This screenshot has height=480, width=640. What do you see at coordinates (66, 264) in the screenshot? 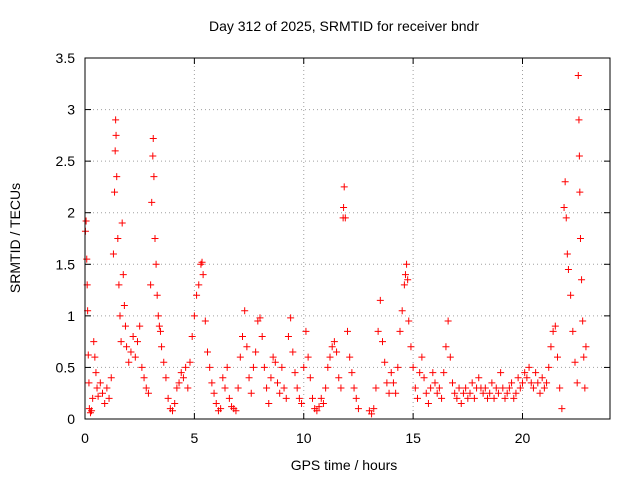
I see `y-tick-label: 1.5` at bounding box center [66, 264].